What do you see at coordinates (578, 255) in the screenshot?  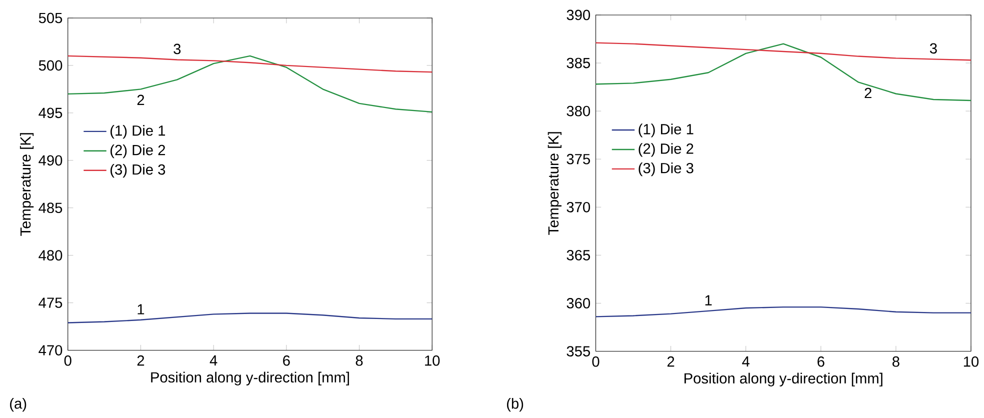 I see `y-tick-label: 365` at bounding box center [578, 255].